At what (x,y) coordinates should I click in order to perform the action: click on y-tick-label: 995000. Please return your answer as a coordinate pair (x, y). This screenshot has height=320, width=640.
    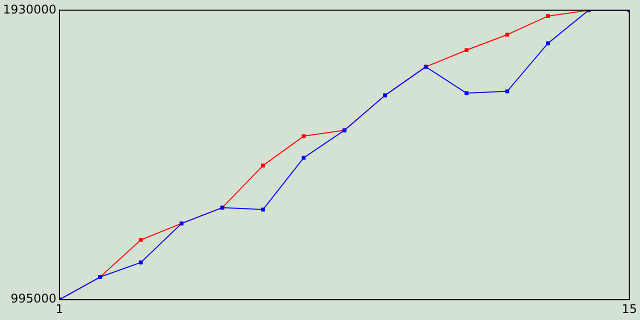
    Looking at the image, I should click on (33, 299).